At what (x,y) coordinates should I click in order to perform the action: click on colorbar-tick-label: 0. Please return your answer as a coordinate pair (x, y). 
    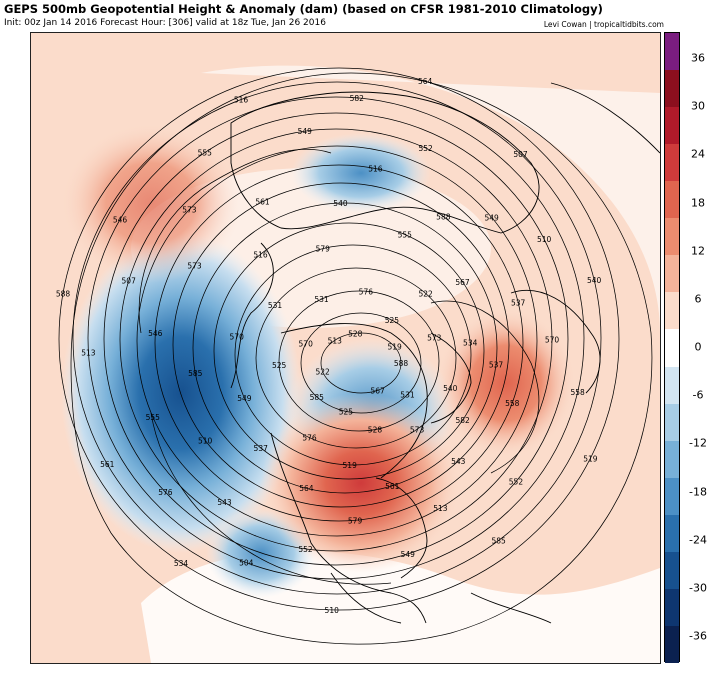
    Looking at the image, I should click on (698, 347).